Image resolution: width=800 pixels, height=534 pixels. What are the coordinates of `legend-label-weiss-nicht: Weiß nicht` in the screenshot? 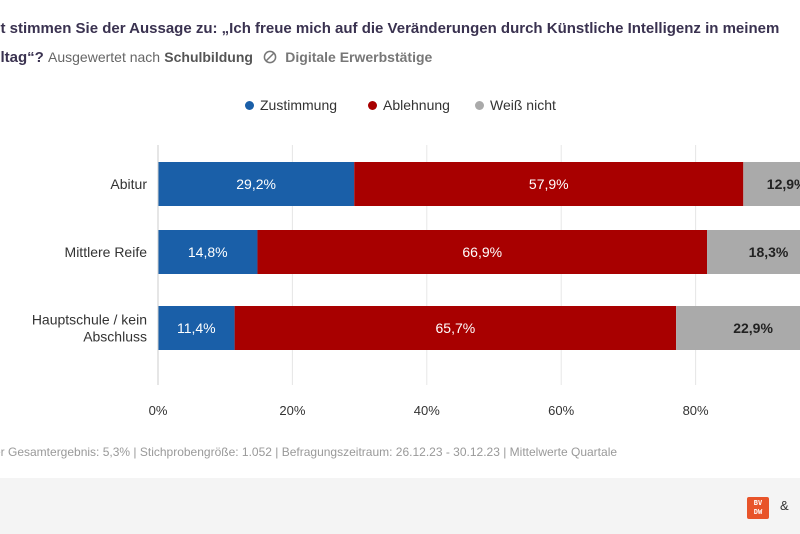 It's located at (523, 105).